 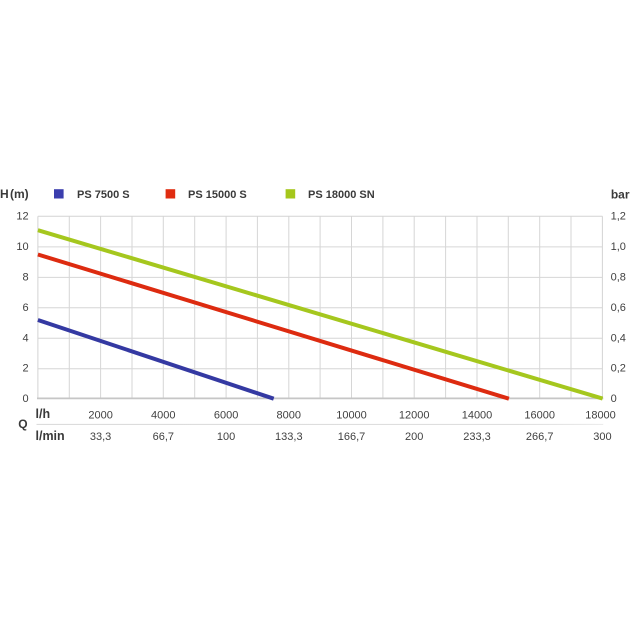 I want to click on svg-text: 6000, so click(x=226, y=415).